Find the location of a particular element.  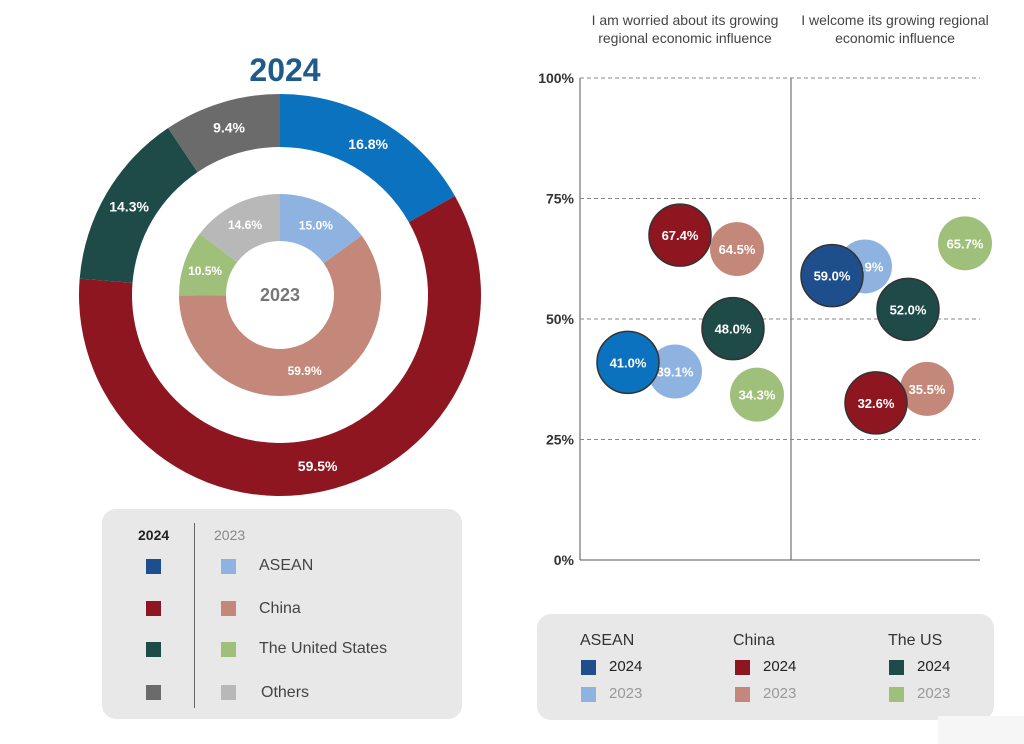

outer-slice-label: 9.4% is located at coordinates (229, 128).